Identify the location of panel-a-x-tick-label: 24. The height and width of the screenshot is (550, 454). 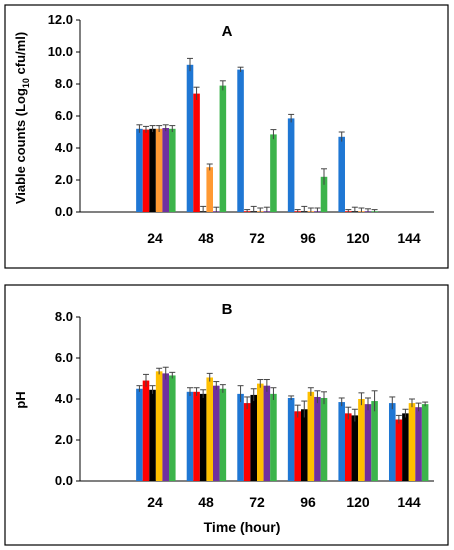
(155, 238).